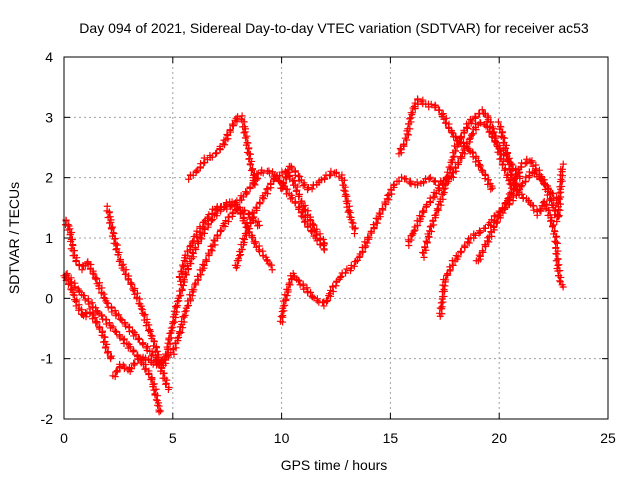 This screenshot has width=640, height=480. I want to click on x-tick-label: 15, so click(391, 438).